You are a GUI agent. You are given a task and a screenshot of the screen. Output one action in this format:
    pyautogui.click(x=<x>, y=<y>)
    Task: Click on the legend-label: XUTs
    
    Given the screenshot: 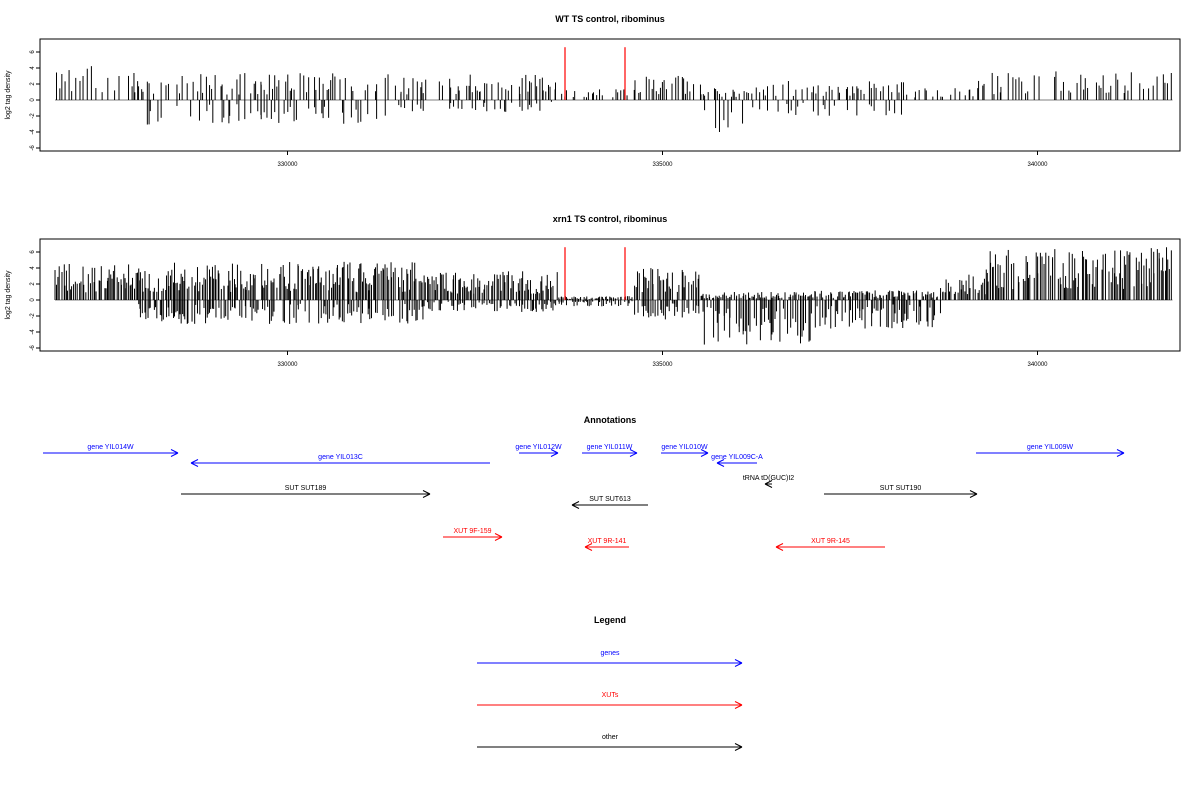 What is the action you would take?
    pyautogui.click(x=610, y=695)
    